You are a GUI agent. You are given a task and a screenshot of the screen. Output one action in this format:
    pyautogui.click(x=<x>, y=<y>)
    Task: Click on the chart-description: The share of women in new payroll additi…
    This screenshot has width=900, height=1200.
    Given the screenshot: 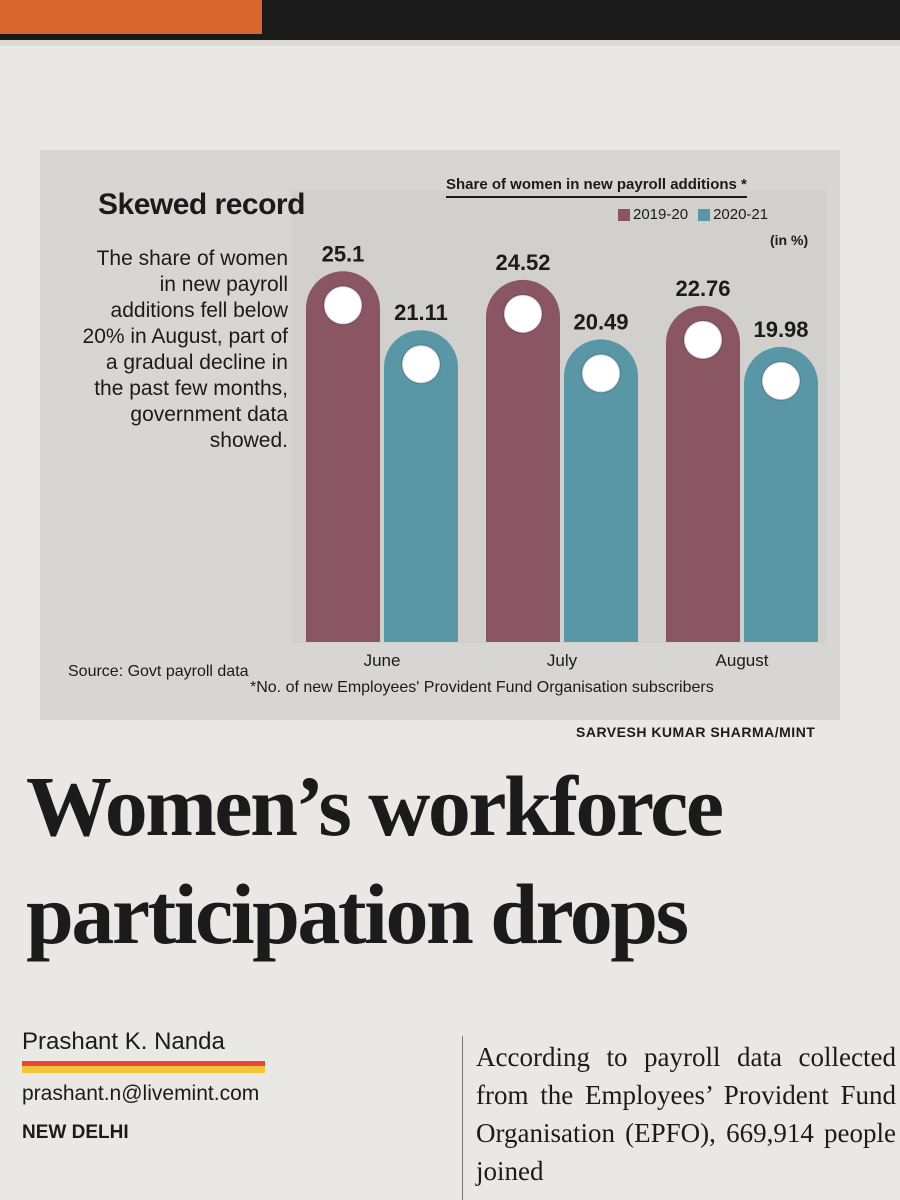 What is the action you would take?
    pyautogui.click(x=185, y=349)
    